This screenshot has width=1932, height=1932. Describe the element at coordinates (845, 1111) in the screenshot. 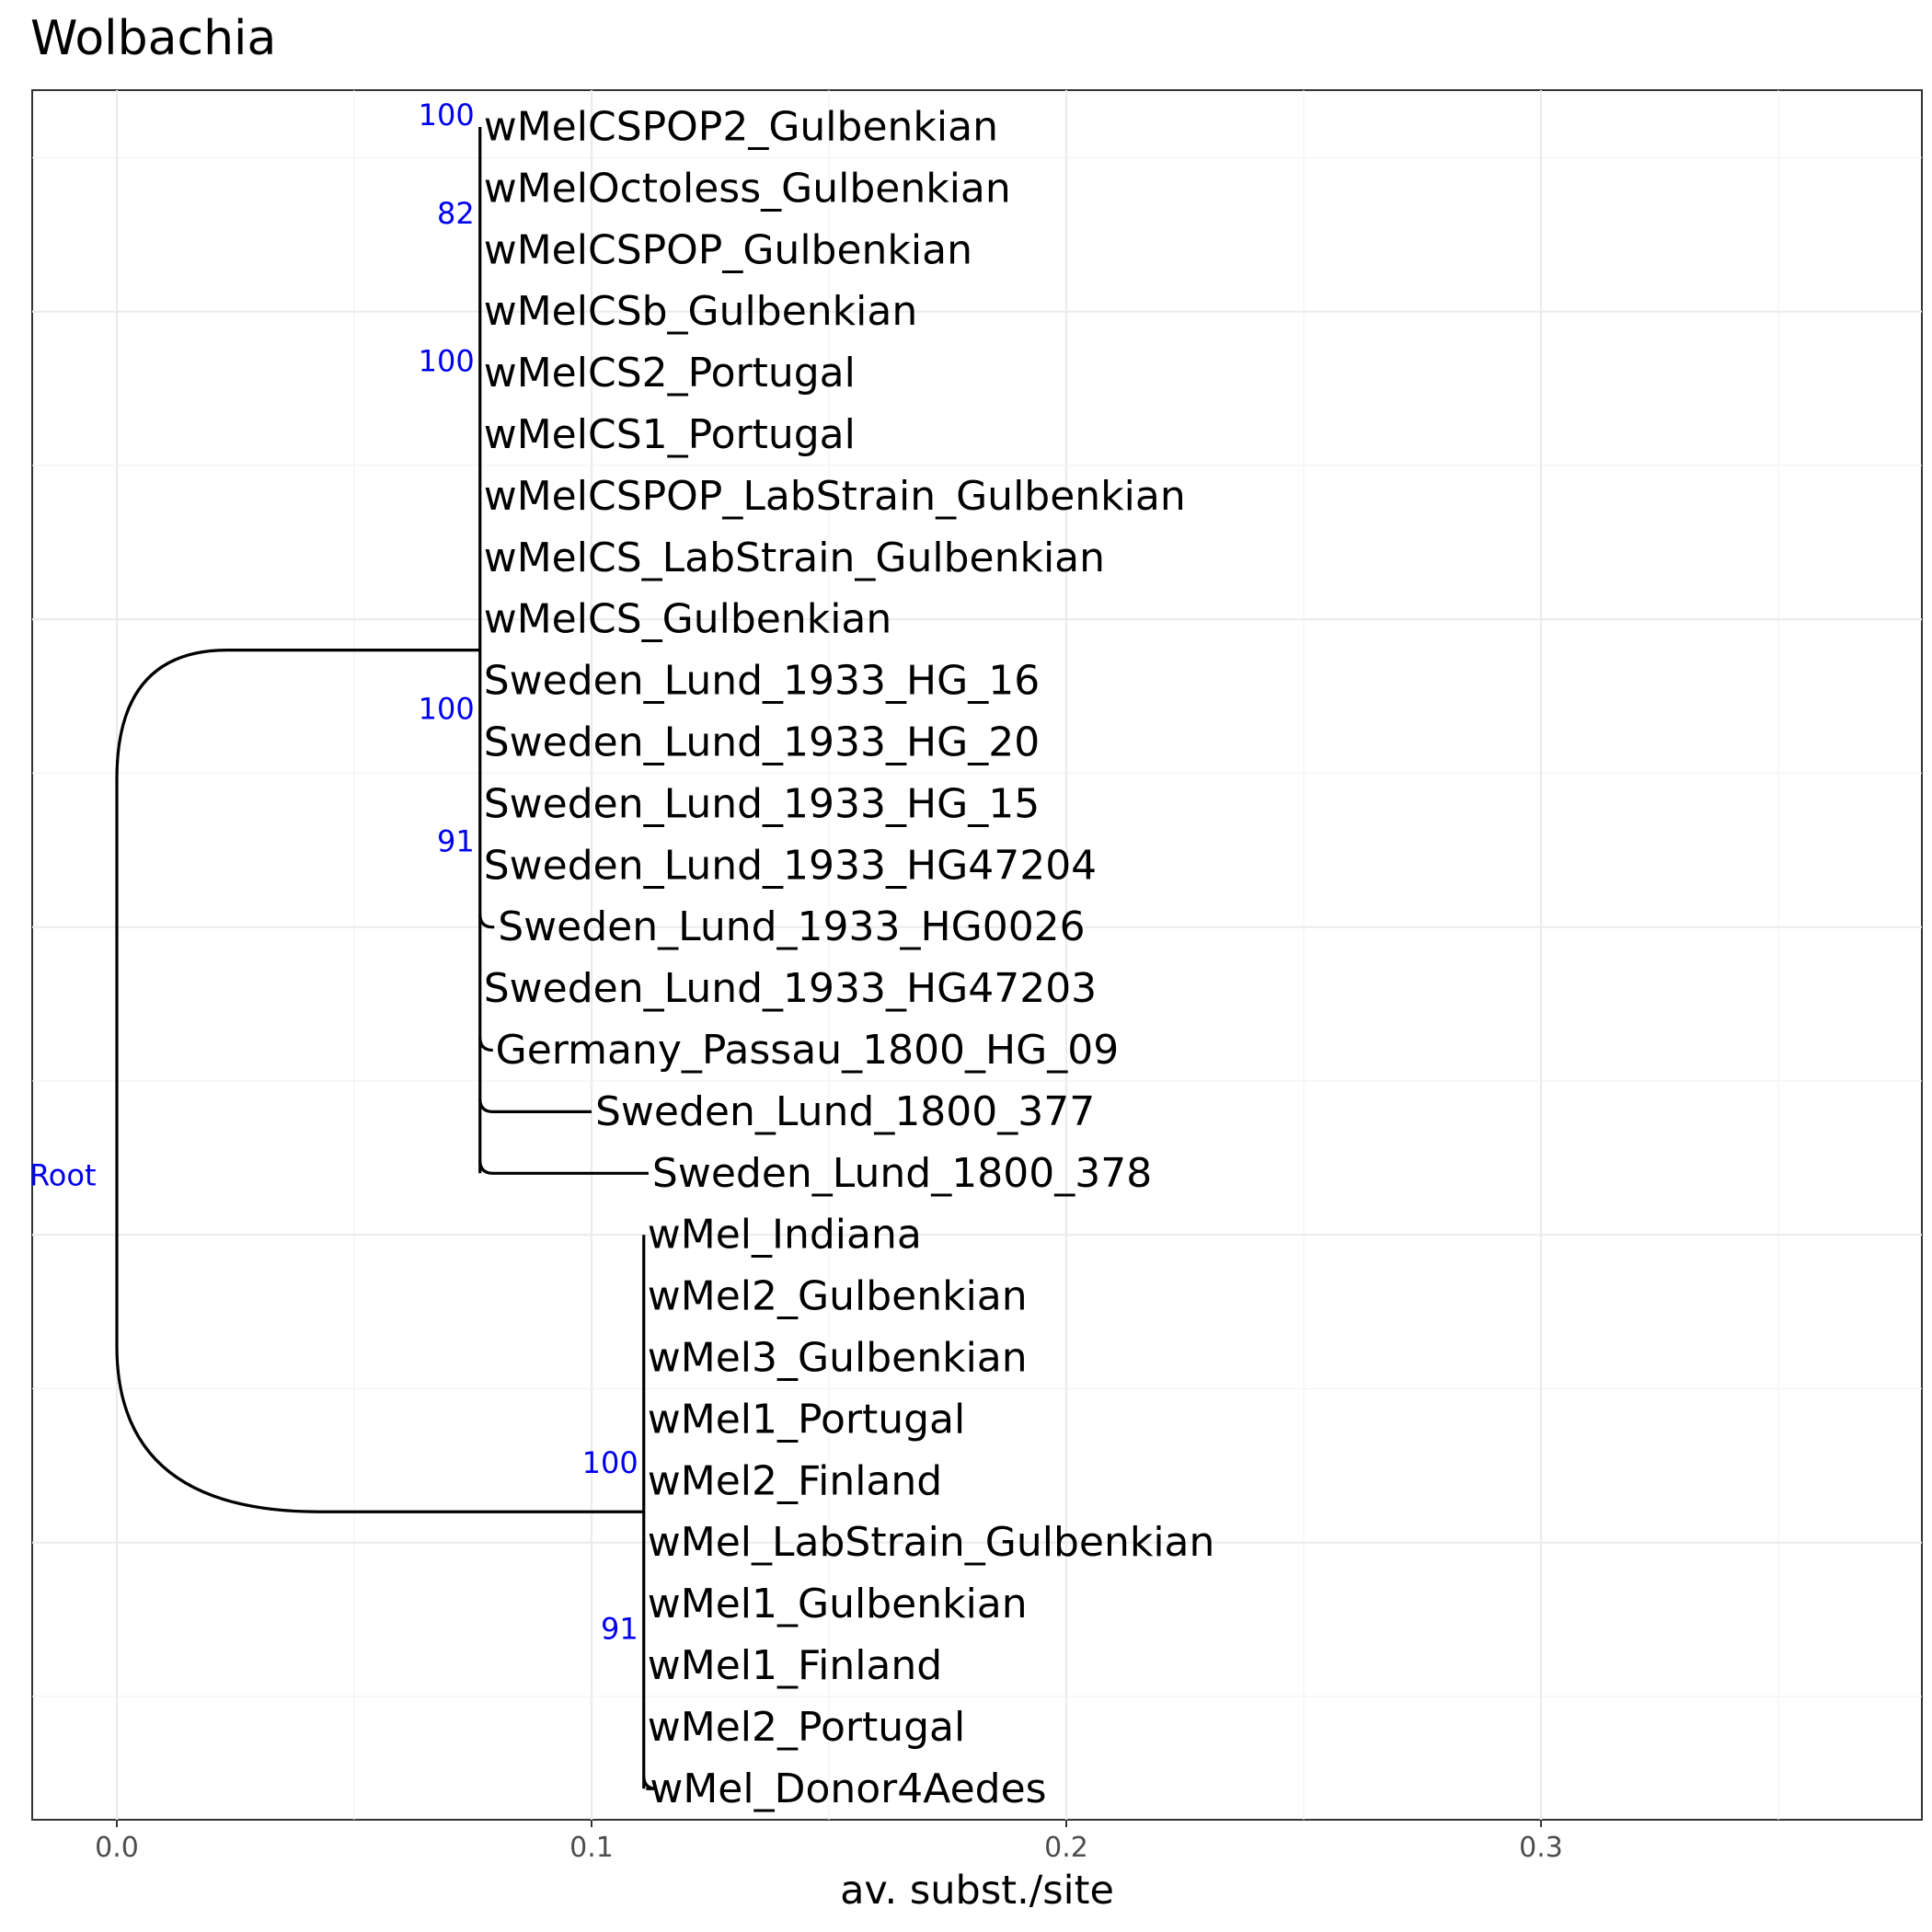

I see `tip-label: Sweden_Lund_1800_377` at that location.